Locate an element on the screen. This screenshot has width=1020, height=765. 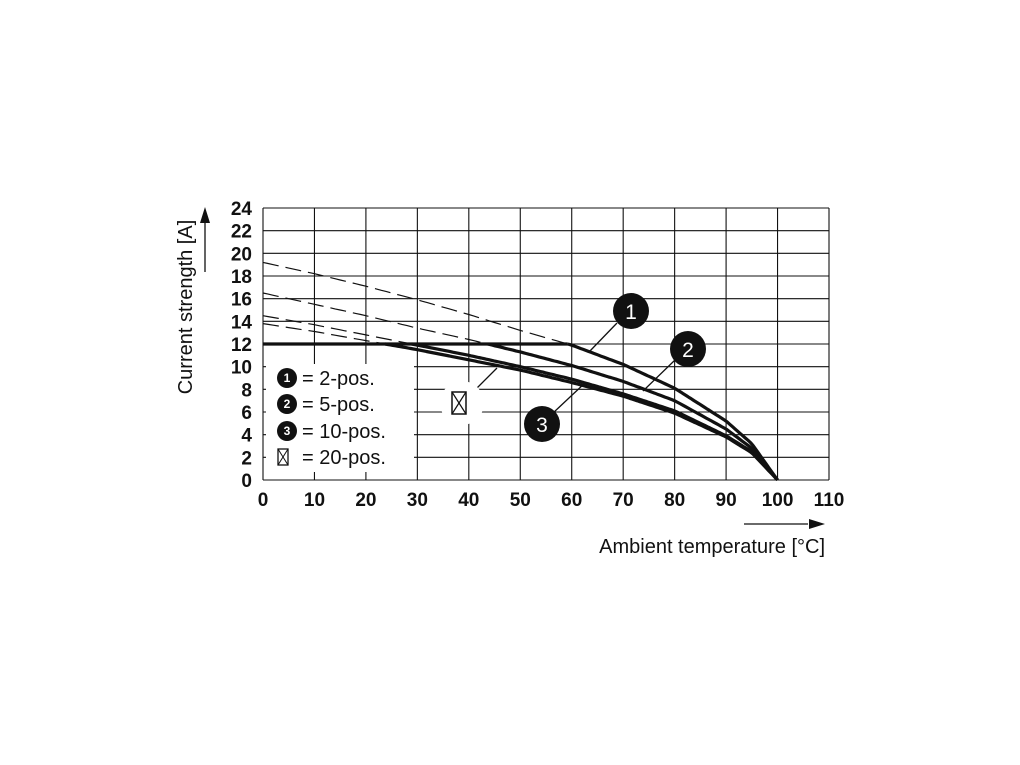
legend-item-1: 1 = 2-pos. is located at coordinates (326, 379).